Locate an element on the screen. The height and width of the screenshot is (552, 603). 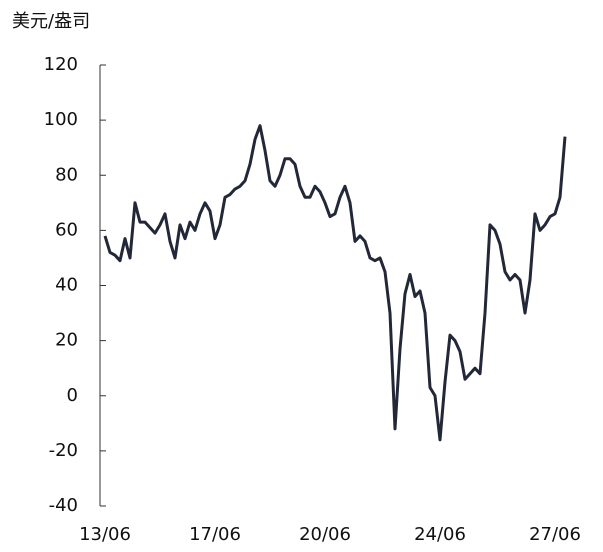
x-tick-label: 24/06 is located at coordinates (440, 534).